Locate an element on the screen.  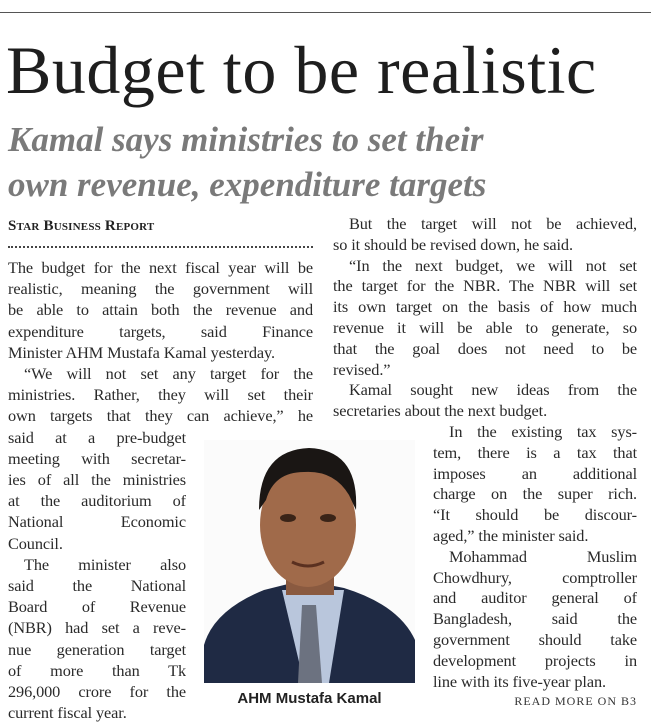
article-line: (NBR) had set a reve- is located at coordinates (97, 628).